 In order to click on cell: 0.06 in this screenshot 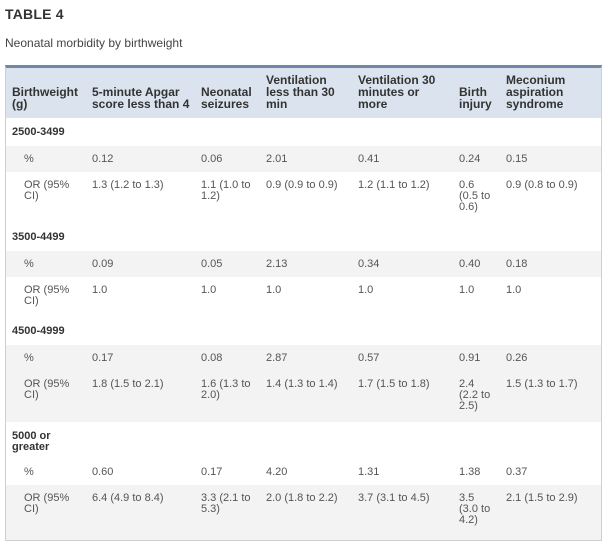, I will do `click(227, 159)`.